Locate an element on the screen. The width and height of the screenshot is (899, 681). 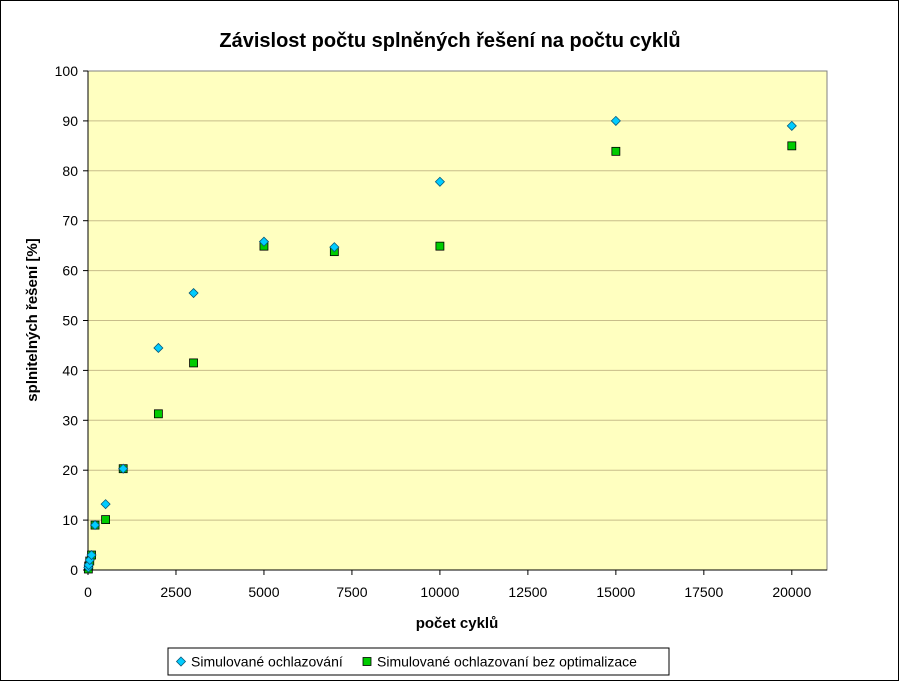
y-tick-label: 70 is located at coordinates (70, 221).